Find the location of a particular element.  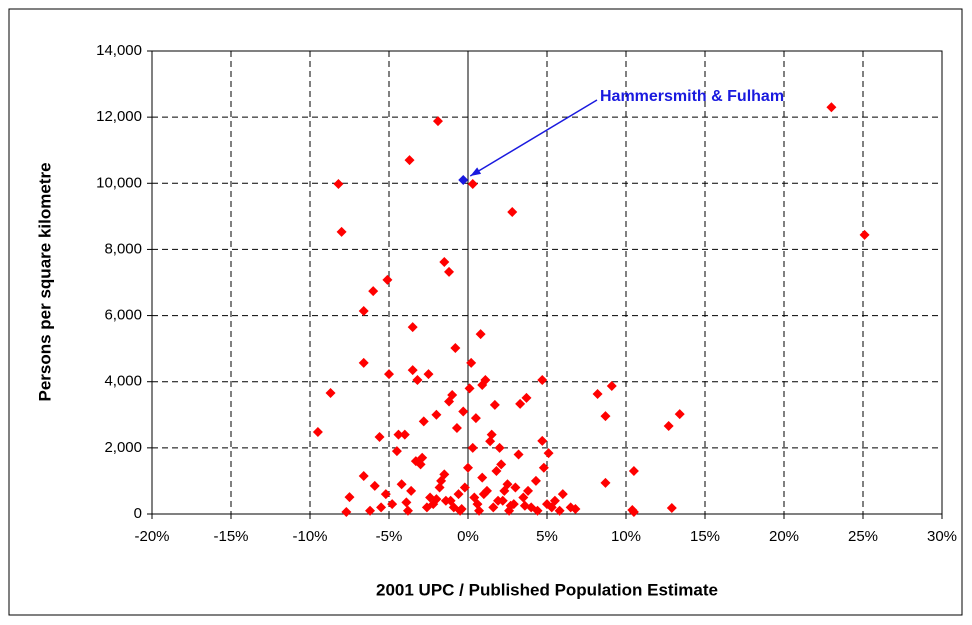

x-tick-label: 30% is located at coordinates (942, 536).